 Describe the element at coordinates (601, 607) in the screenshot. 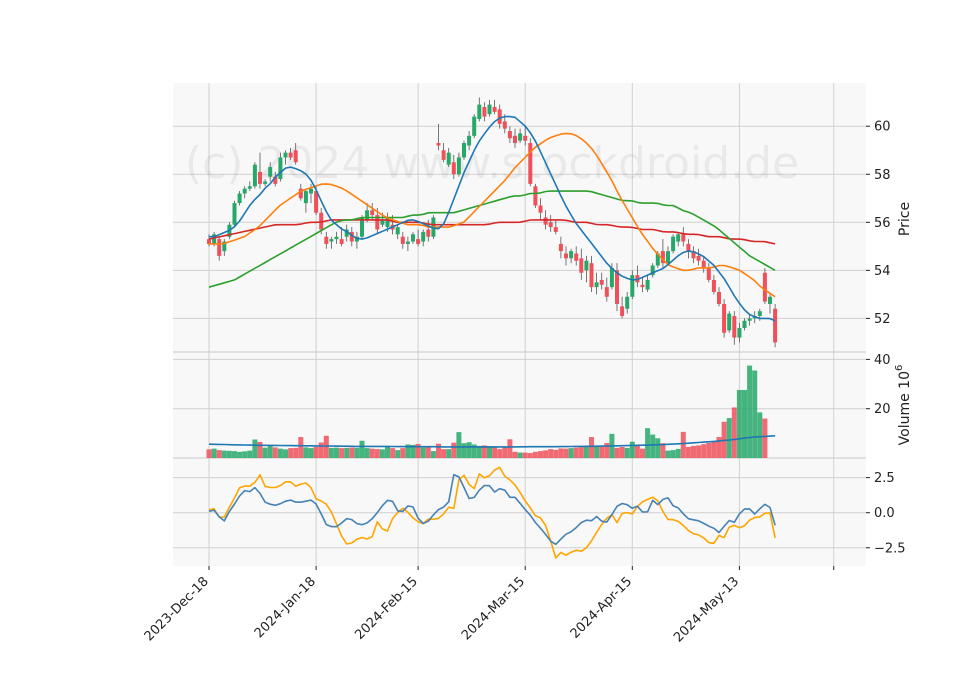

I see `x-tick-label: 2024-Apr-15` at that location.